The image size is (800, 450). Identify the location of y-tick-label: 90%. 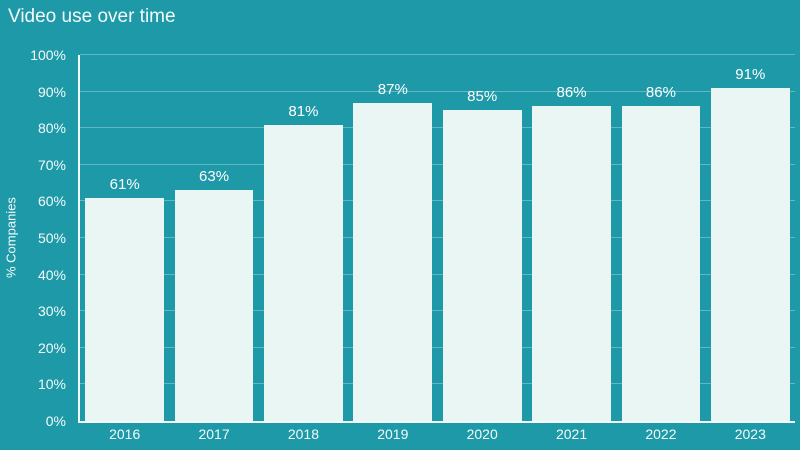
(51, 91).